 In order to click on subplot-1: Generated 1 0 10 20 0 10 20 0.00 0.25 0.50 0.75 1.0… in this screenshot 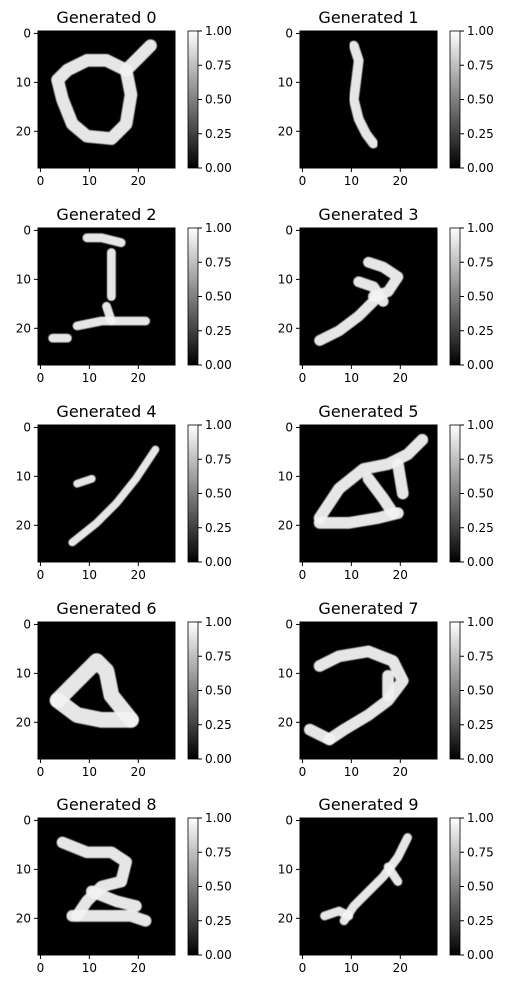, I will do `click(386, 98)`.